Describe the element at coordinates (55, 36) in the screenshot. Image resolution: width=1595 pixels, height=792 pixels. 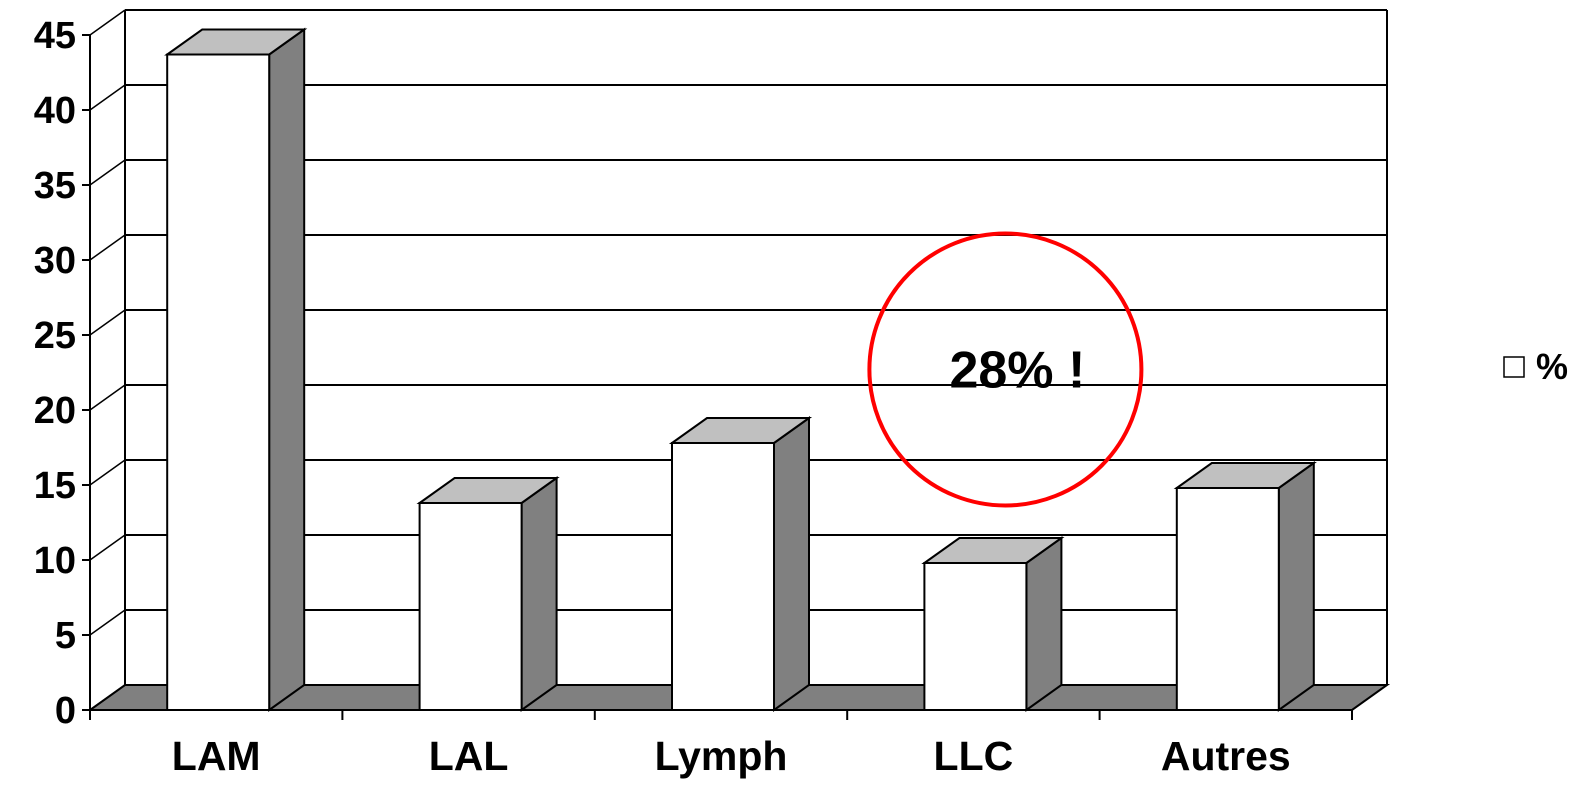
I see `y-tick-label: 45` at that location.